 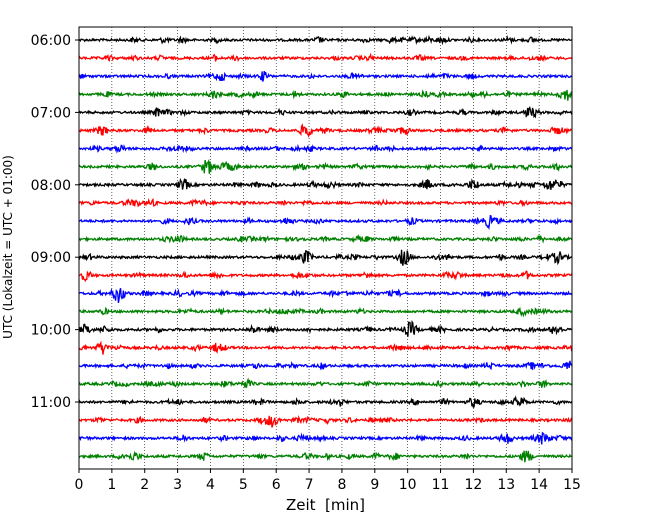 What do you see at coordinates (441, 485) in the screenshot?
I see `x-tick-label-11: 11` at bounding box center [441, 485].